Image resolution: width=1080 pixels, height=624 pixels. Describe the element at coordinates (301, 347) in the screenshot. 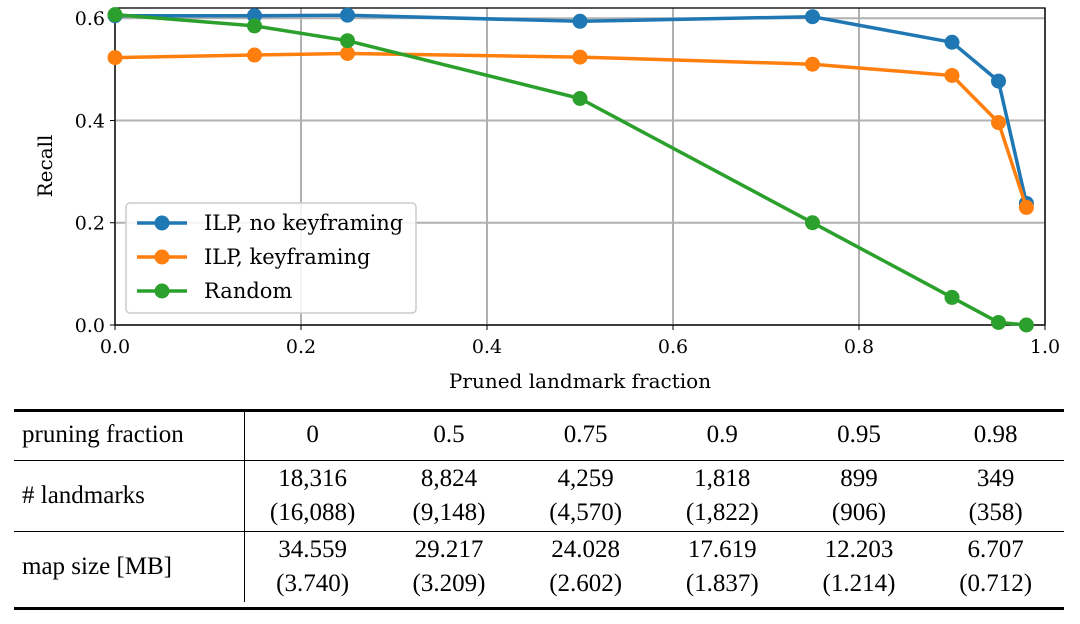

I see `x-tick-label: 0.2` at that location.